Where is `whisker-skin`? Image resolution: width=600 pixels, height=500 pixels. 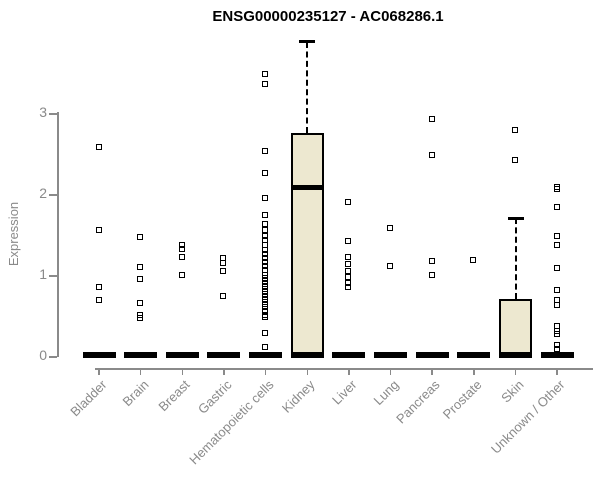 whisker-skin is located at coordinates (515, 259).